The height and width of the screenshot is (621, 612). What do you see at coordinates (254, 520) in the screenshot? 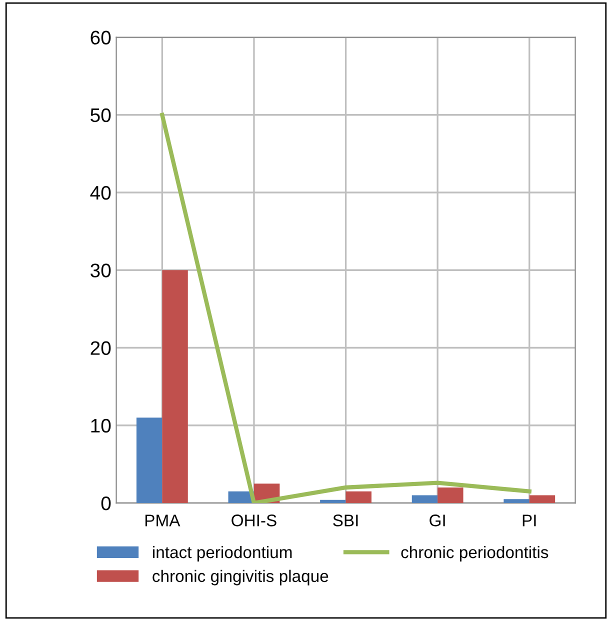
I see `x-tick-label: OHI-S` at bounding box center [254, 520].